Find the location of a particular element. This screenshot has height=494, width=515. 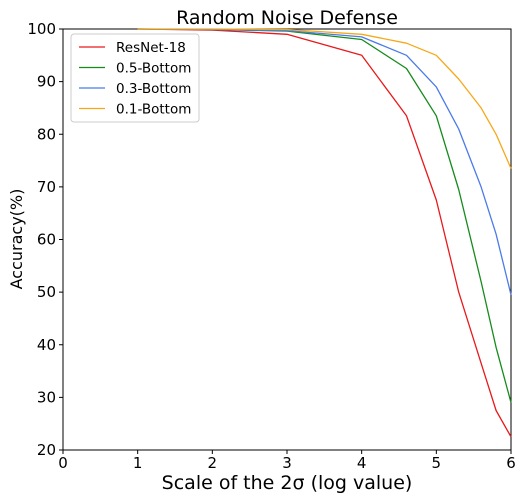

x-tick-label: 3 is located at coordinates (287, 463).